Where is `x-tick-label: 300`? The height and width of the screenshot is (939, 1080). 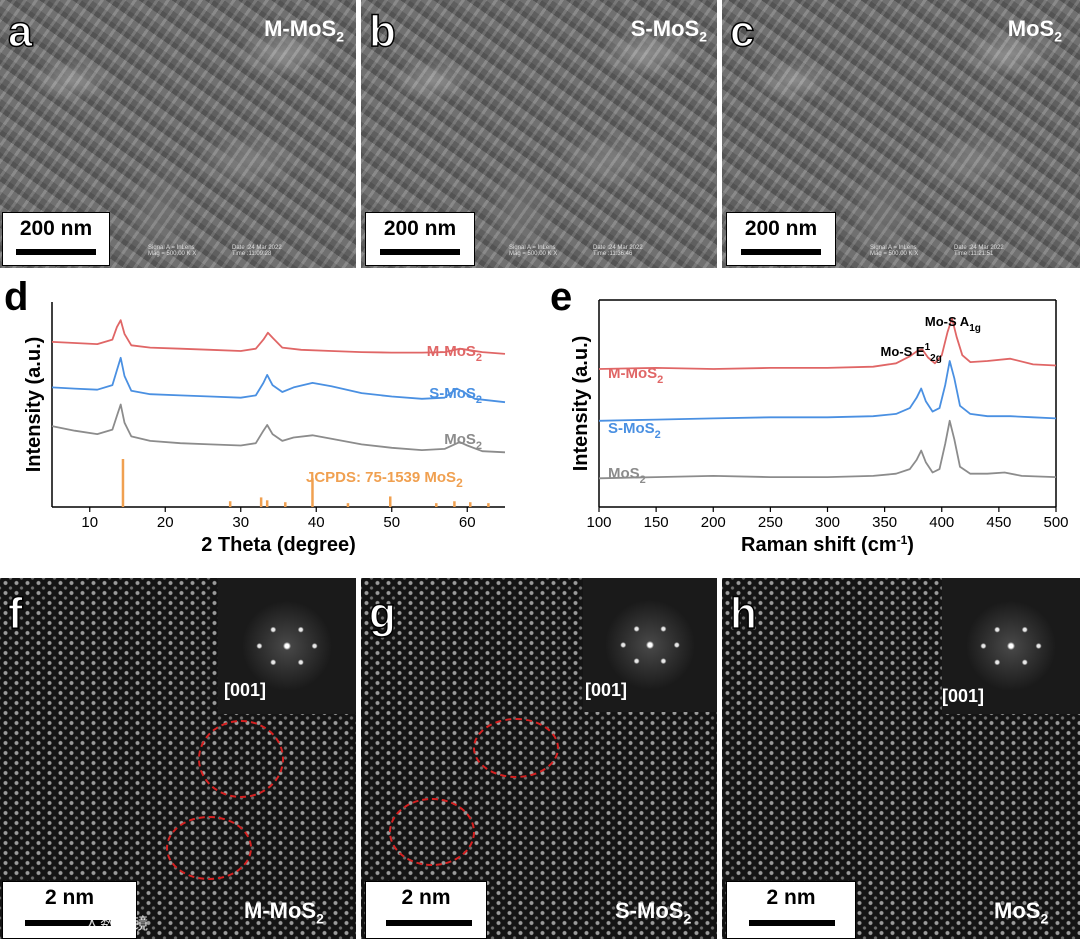 x-tick-label: 300 is located at coordinates (827, 522).